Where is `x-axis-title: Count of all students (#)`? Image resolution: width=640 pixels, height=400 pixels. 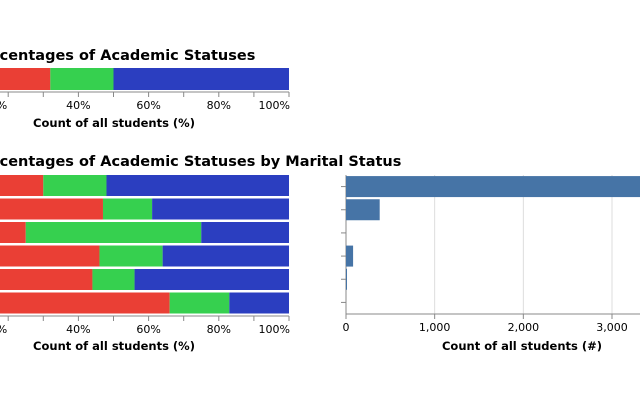
x-axis-title: Count of all students (#) is located at coordinates (522, 346).